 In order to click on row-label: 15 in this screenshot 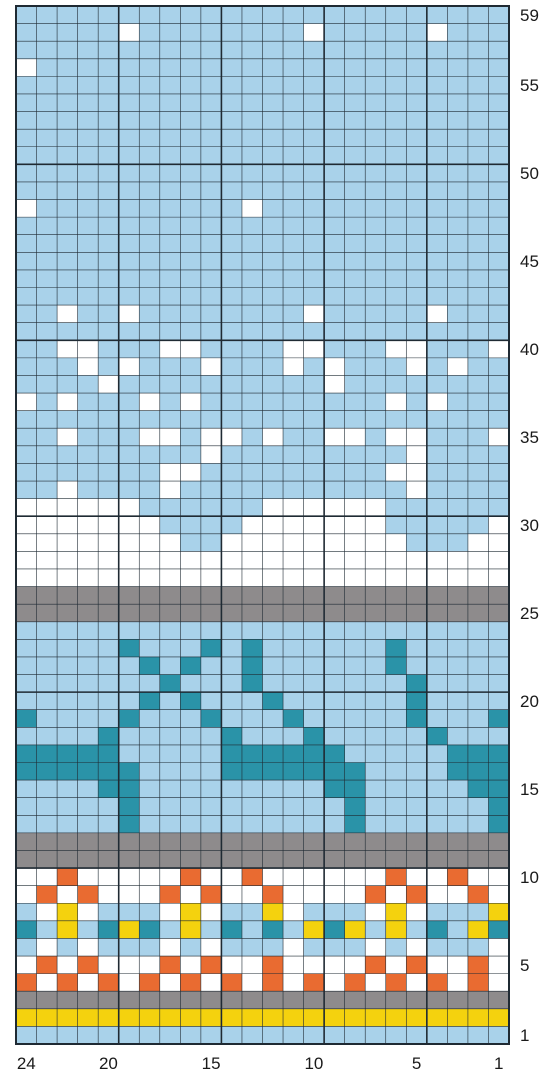, I will do `click(529, 789)`.